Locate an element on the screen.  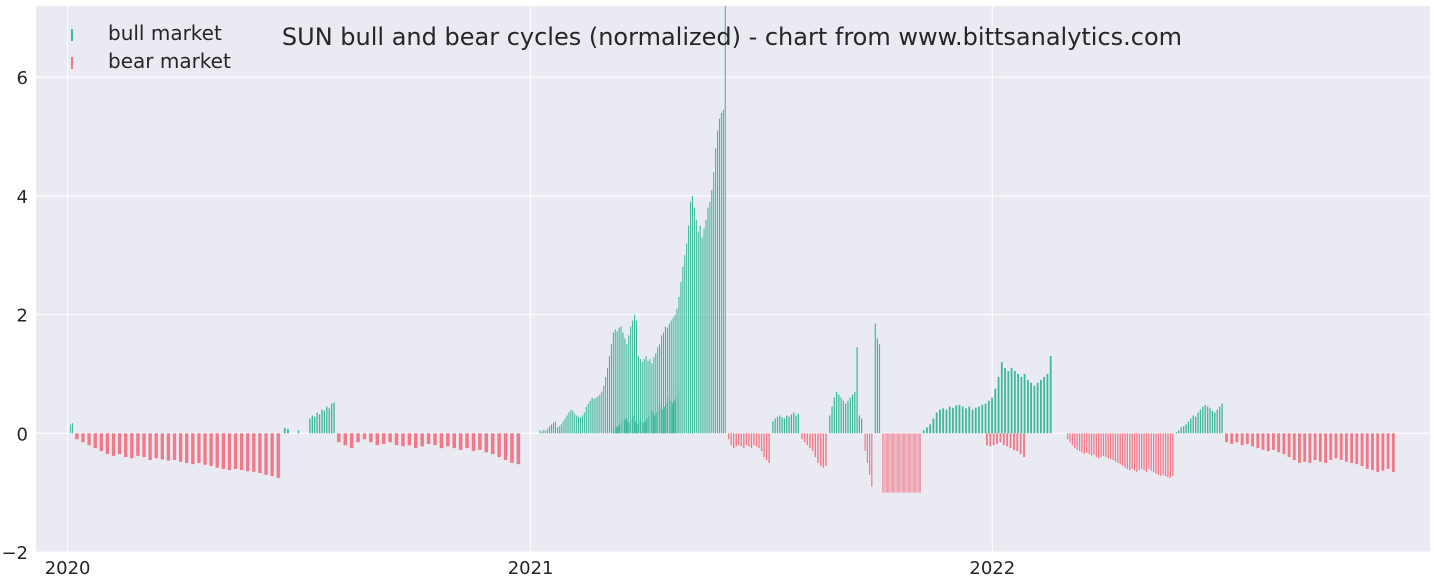
x-tick-label: 2020 is located at coordinates (68, 568).